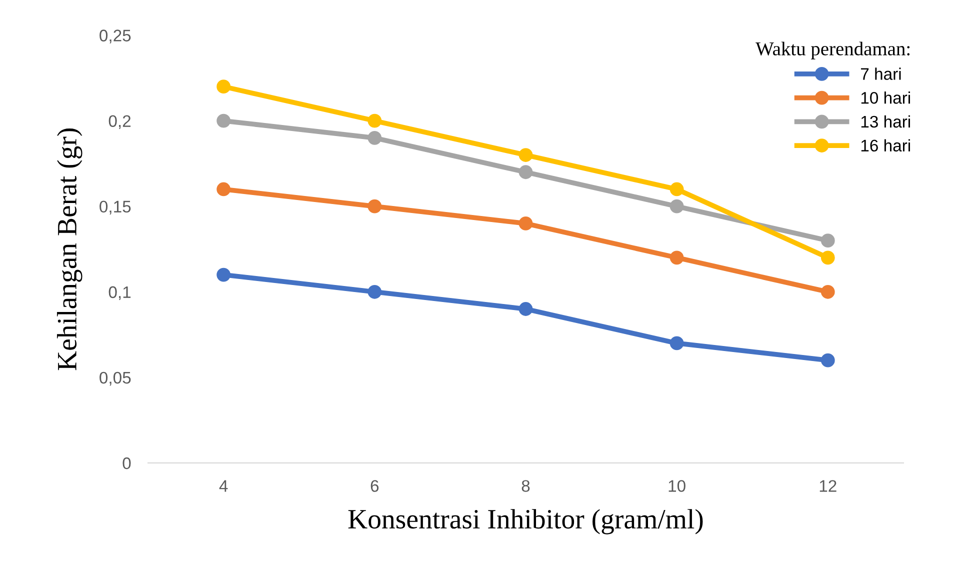 The width and height of the screenshot is (955, 578). Describe the element at coordinates (677, 486) in the screenshot. I see `x-tick-label: 10` at that location.